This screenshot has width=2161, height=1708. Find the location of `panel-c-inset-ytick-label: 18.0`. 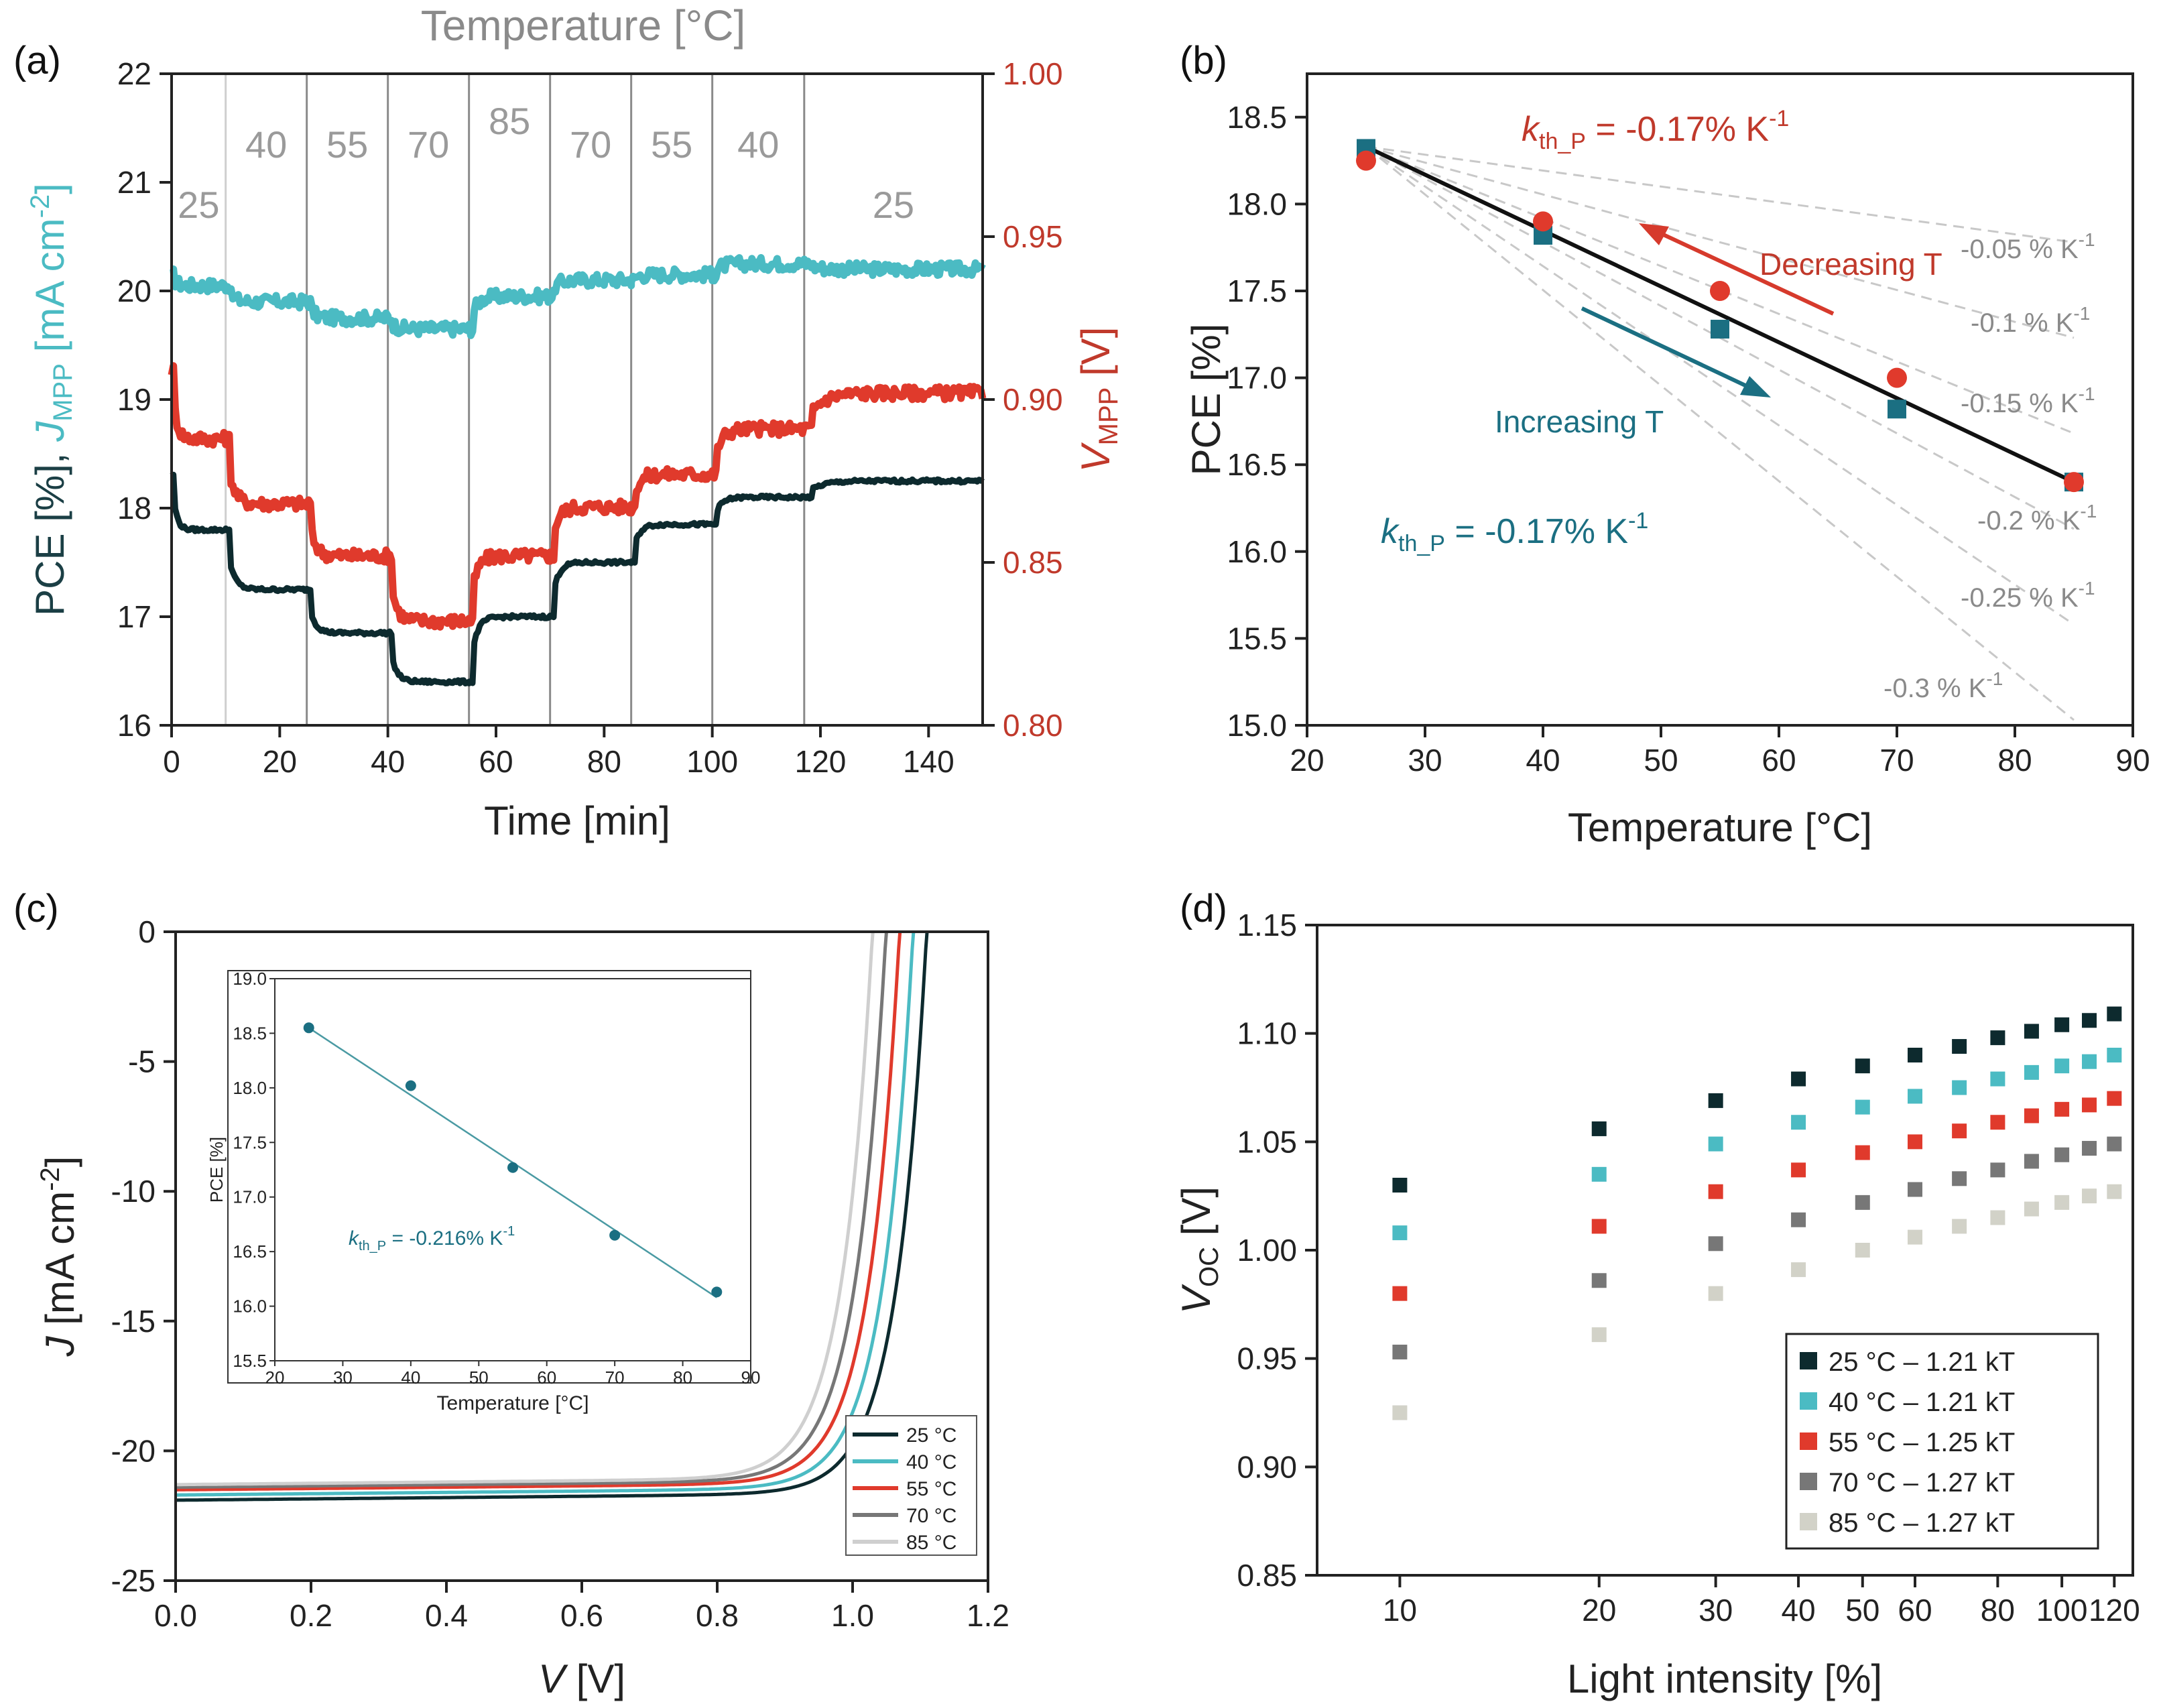

panel-c-inset-ytick-label: 18.0 is located at coordinates (250, 1088).